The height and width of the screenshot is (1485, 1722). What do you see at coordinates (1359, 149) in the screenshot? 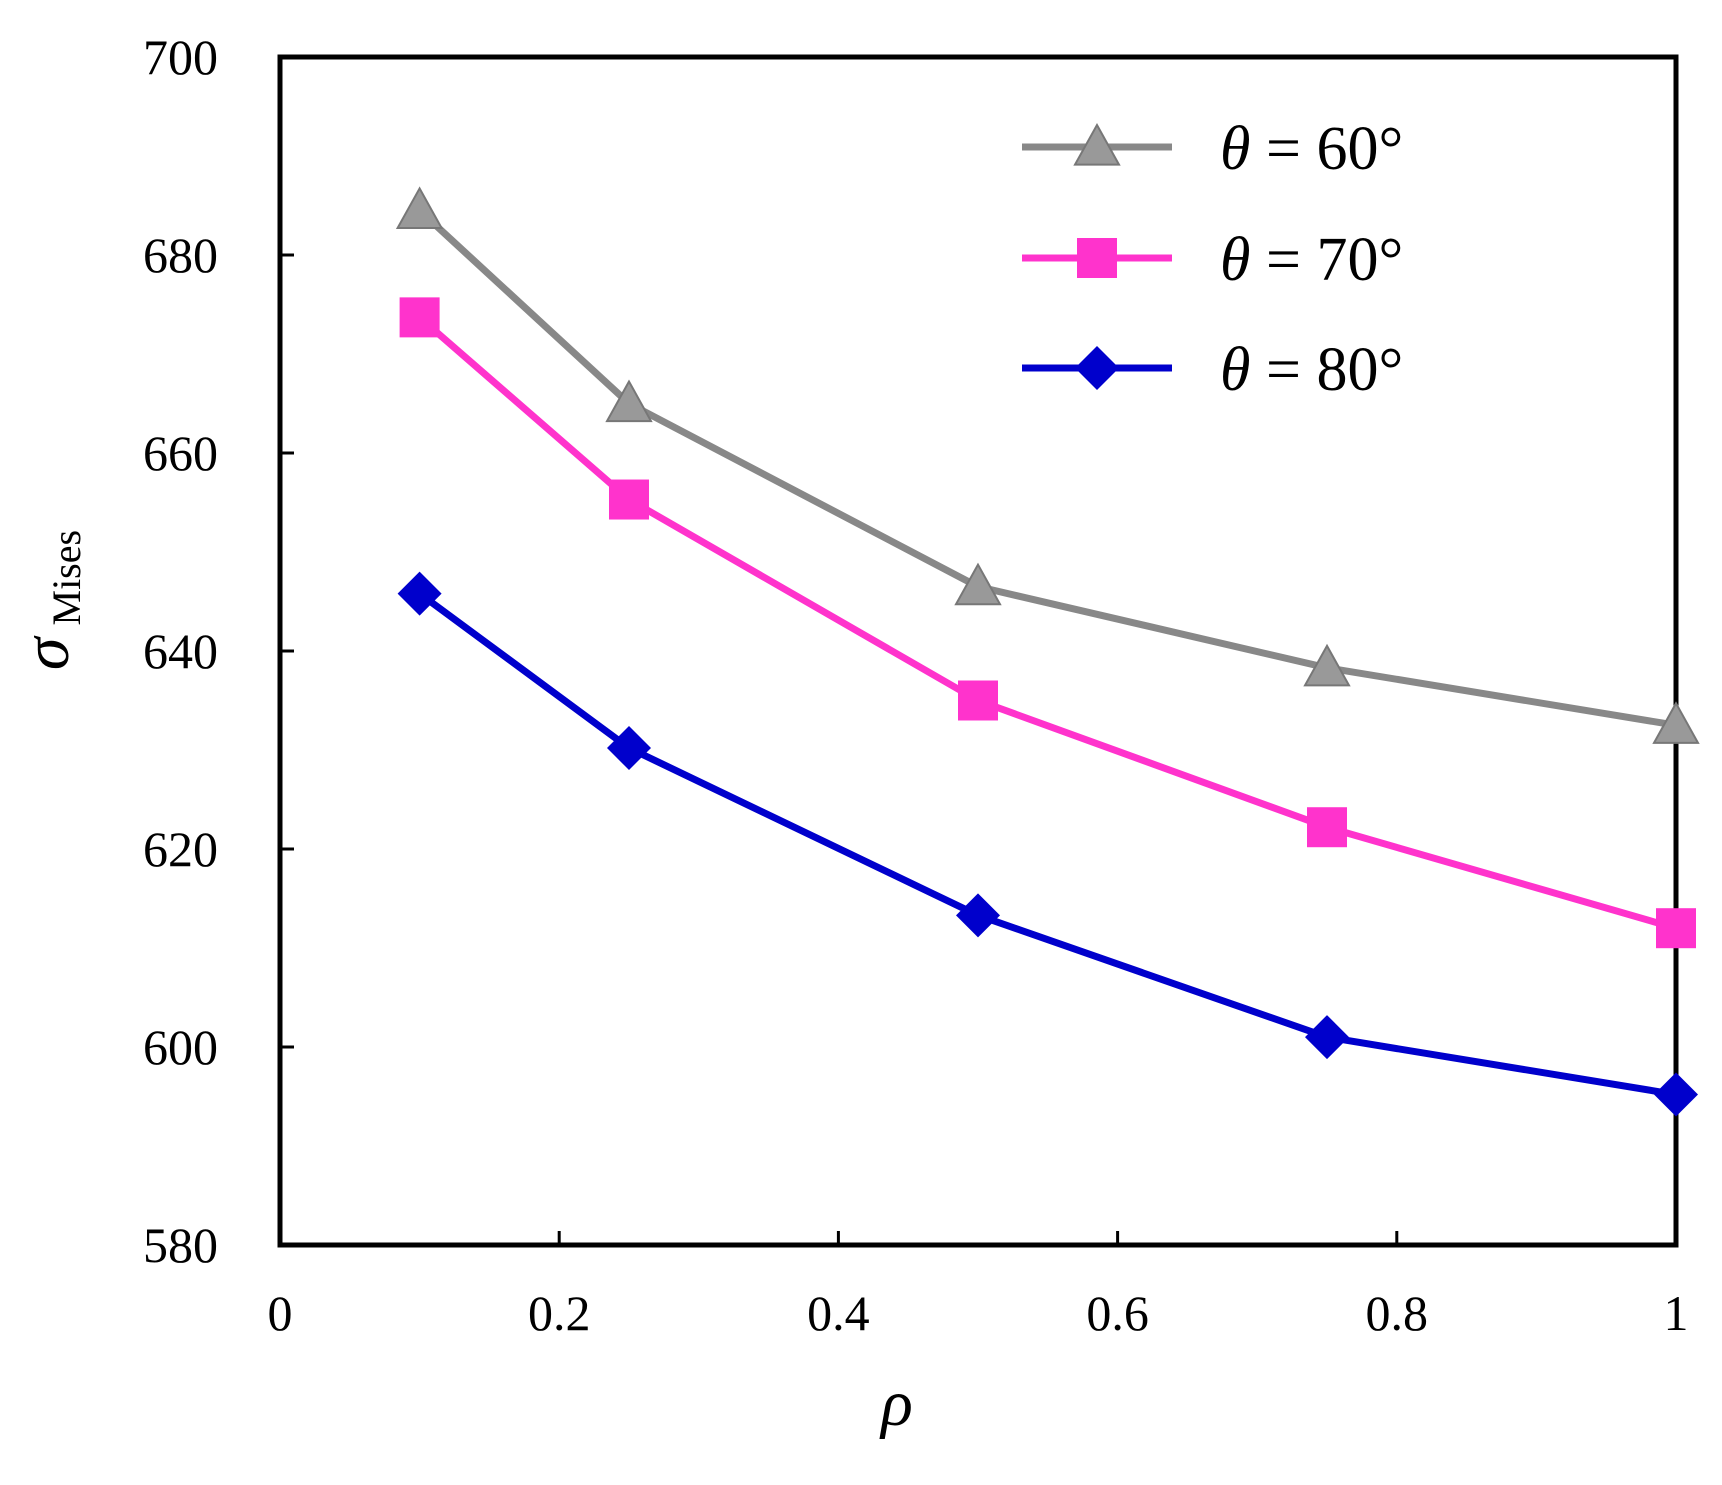
I see `legend-value: 60°` at bounding box center [1359, 149].